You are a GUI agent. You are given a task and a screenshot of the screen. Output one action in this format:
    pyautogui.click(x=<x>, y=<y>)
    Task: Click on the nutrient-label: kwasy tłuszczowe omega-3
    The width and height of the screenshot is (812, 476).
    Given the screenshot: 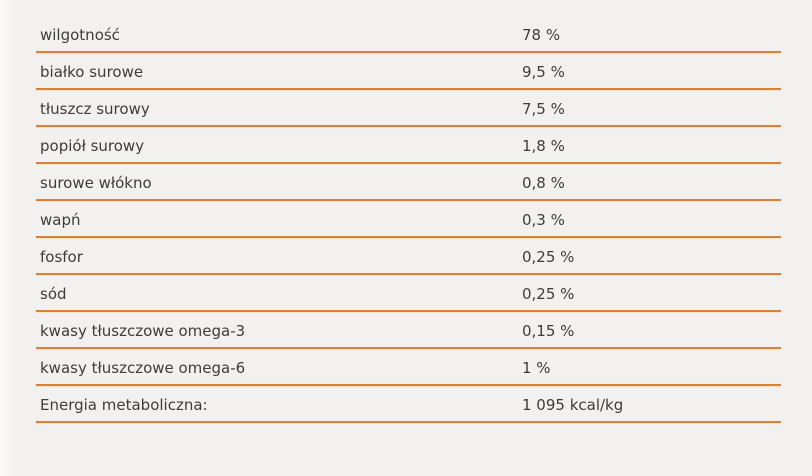 What is the action you would take?
    pyautogui.click(x=143, y=330)
    